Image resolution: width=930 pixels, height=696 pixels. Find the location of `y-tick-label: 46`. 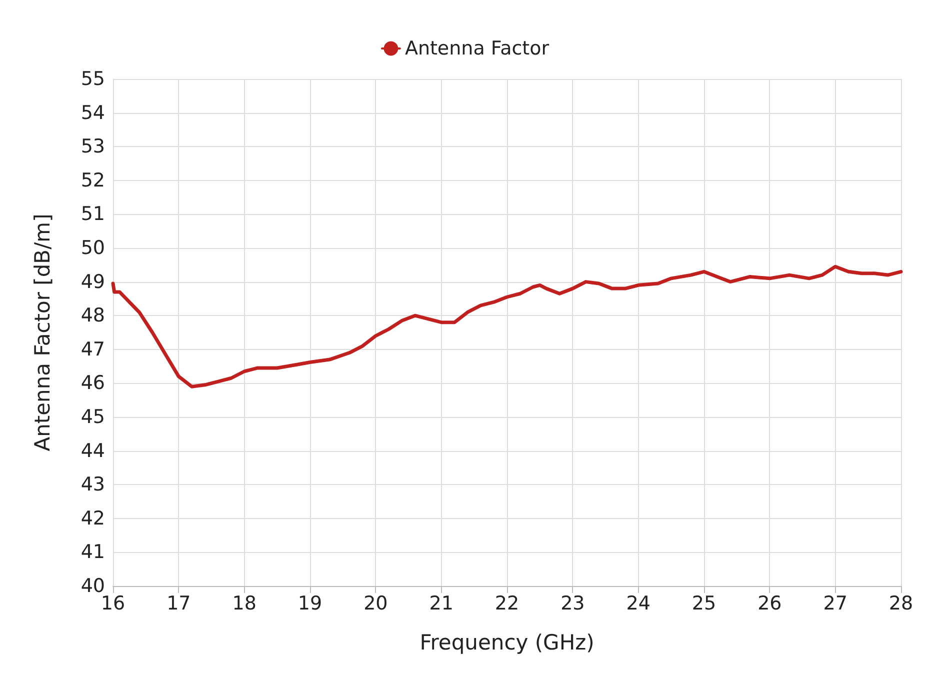

y-tick-label: 46 is located at coordinates (92, 383).